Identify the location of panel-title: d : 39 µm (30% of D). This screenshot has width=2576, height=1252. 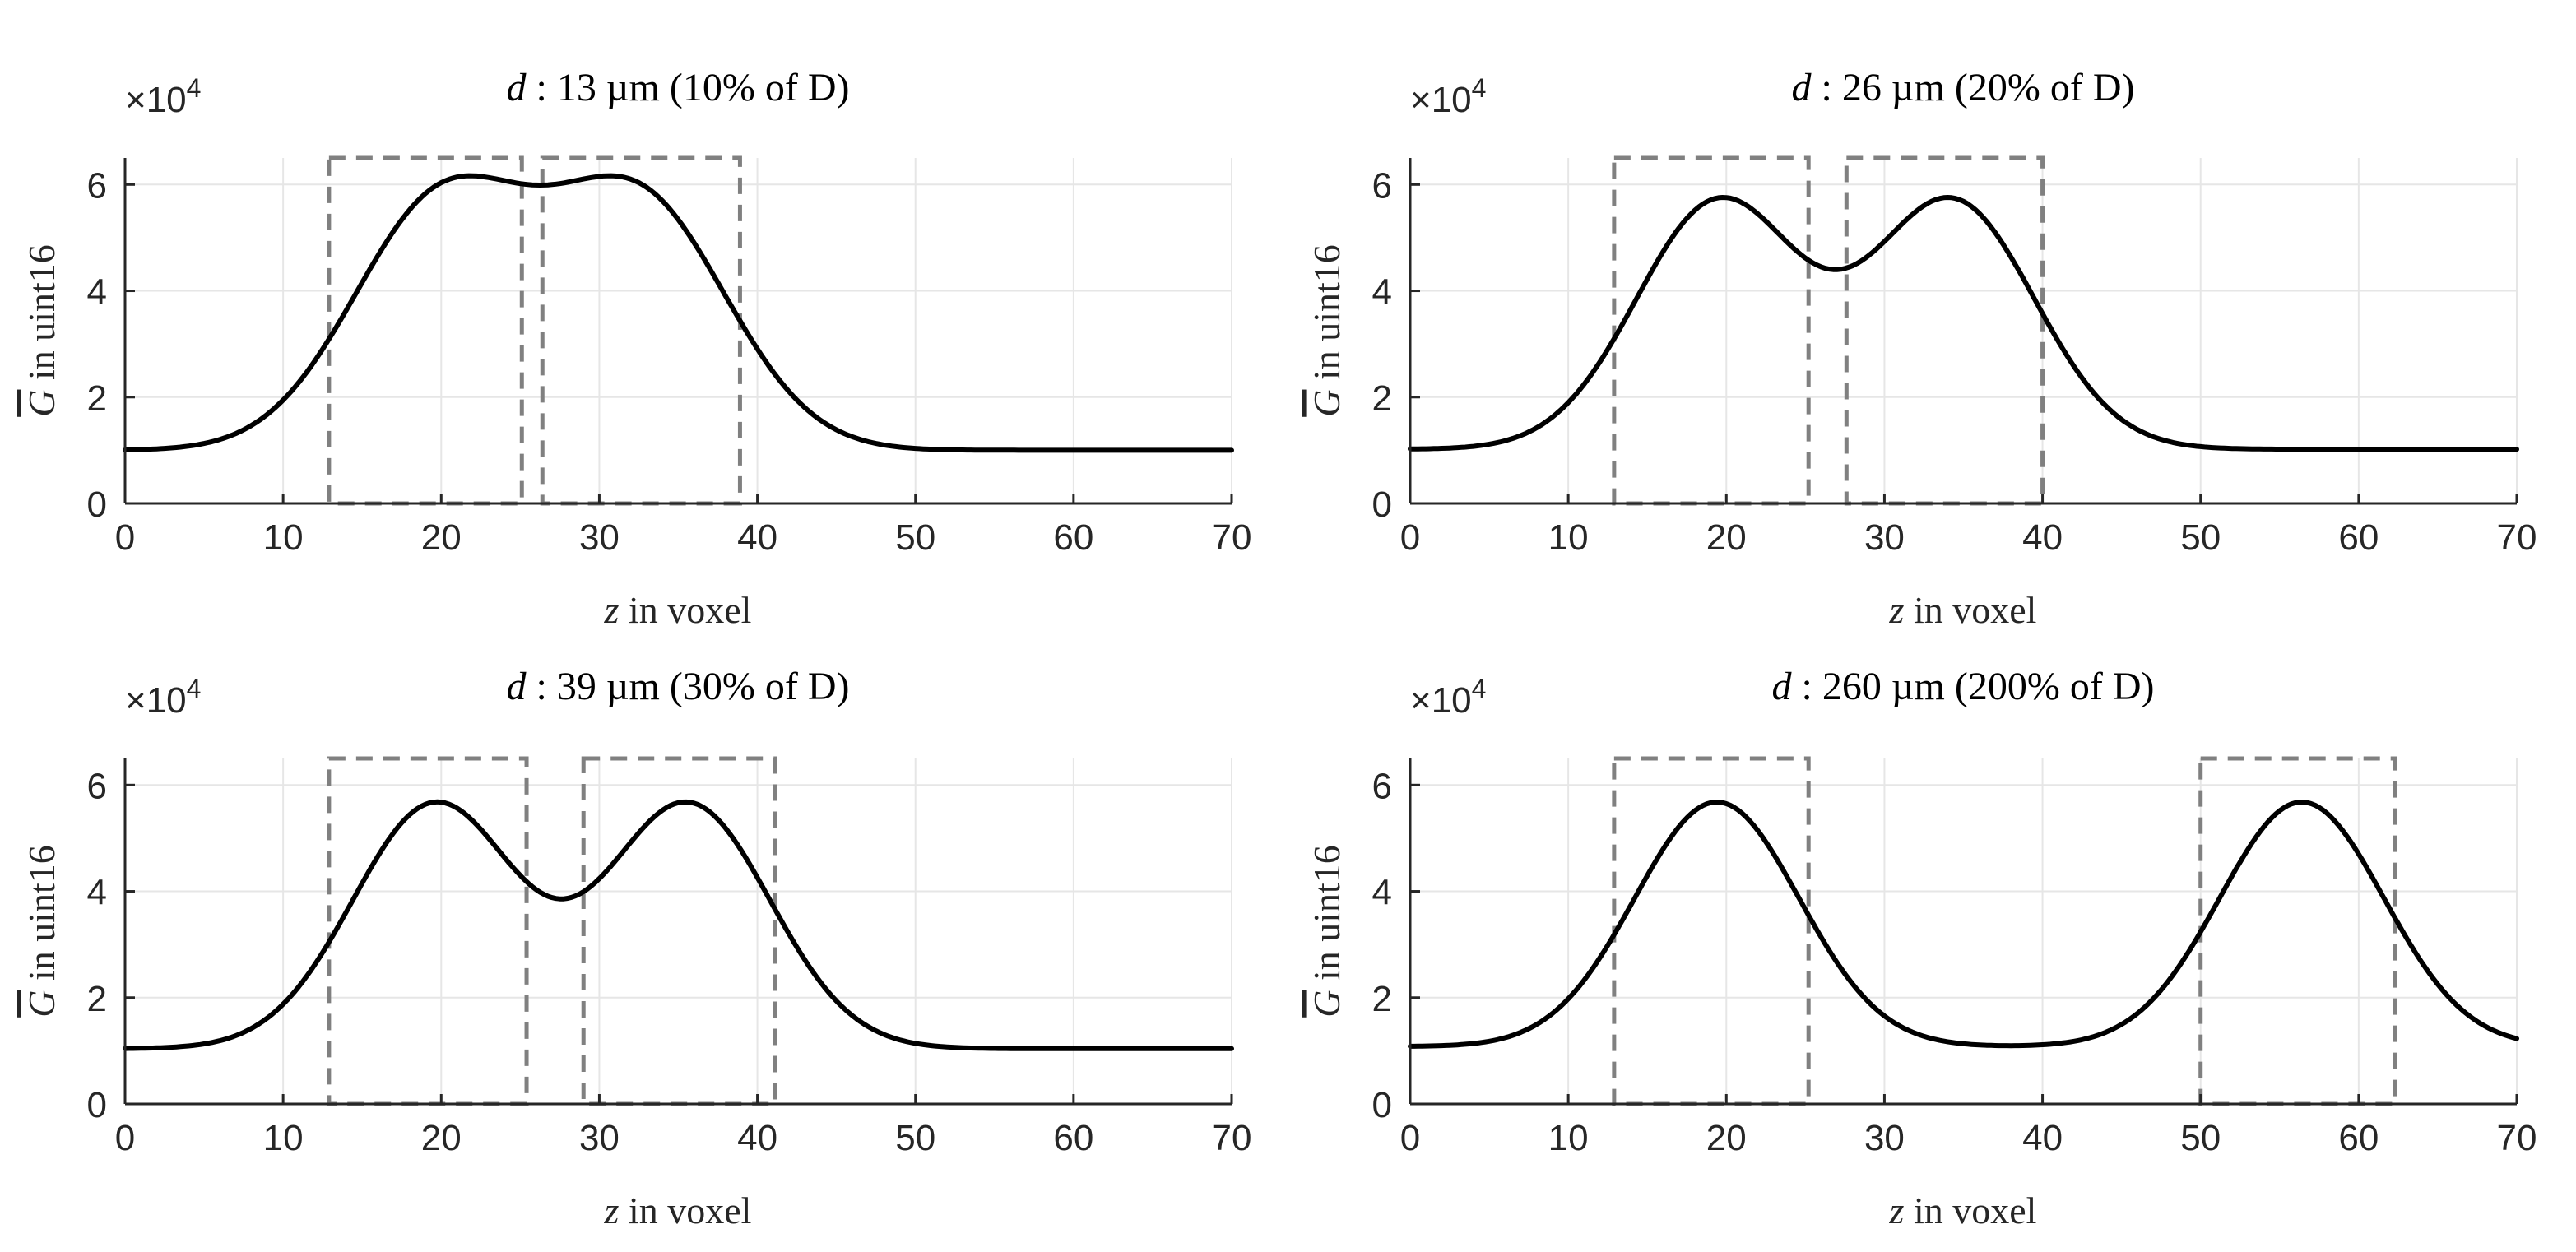
(678, 686).